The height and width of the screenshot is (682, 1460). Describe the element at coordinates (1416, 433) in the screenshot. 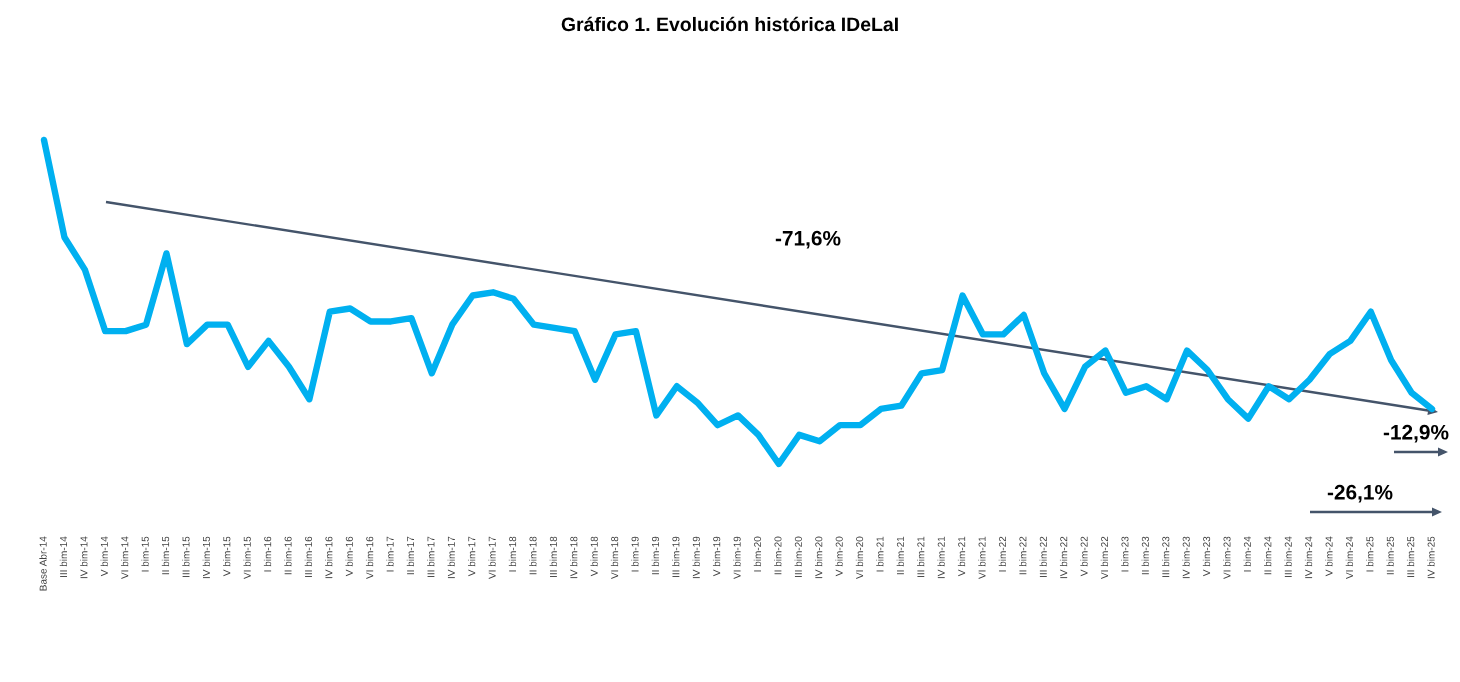

I see `annotation: -12,9%` at that location.